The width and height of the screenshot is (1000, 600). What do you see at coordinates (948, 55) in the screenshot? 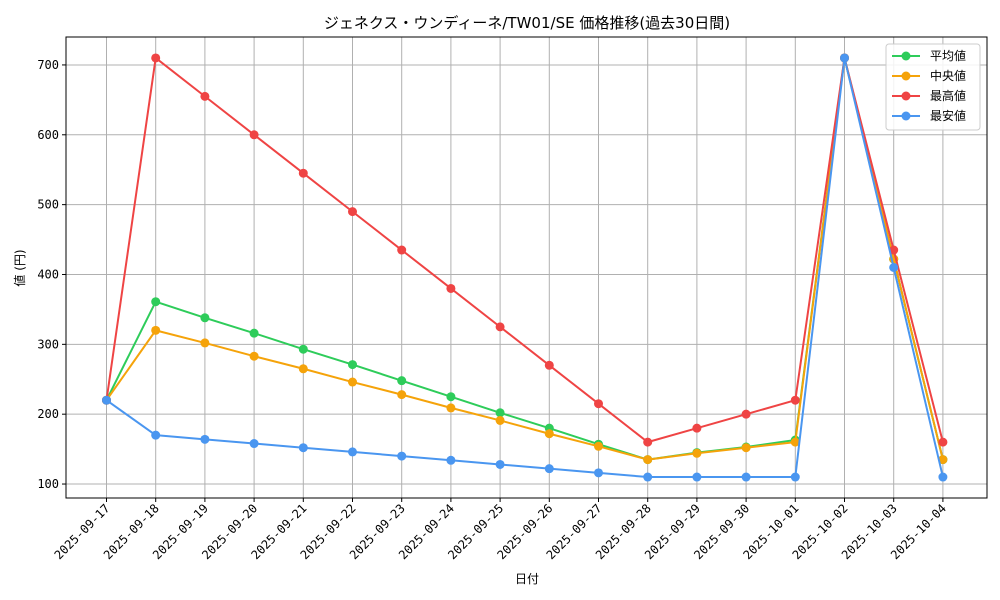
I see `legend-label: 平均値` at bounding box center [948, 55].